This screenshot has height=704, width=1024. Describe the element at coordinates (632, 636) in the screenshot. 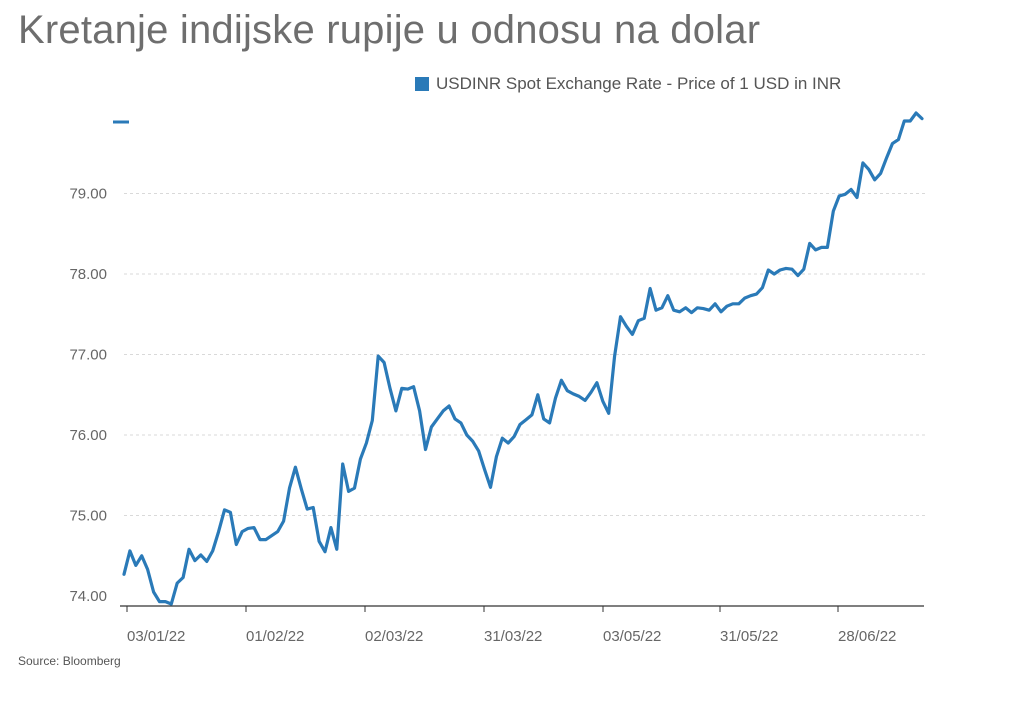

I see `x-tick-label: 03/05/22` at that location.